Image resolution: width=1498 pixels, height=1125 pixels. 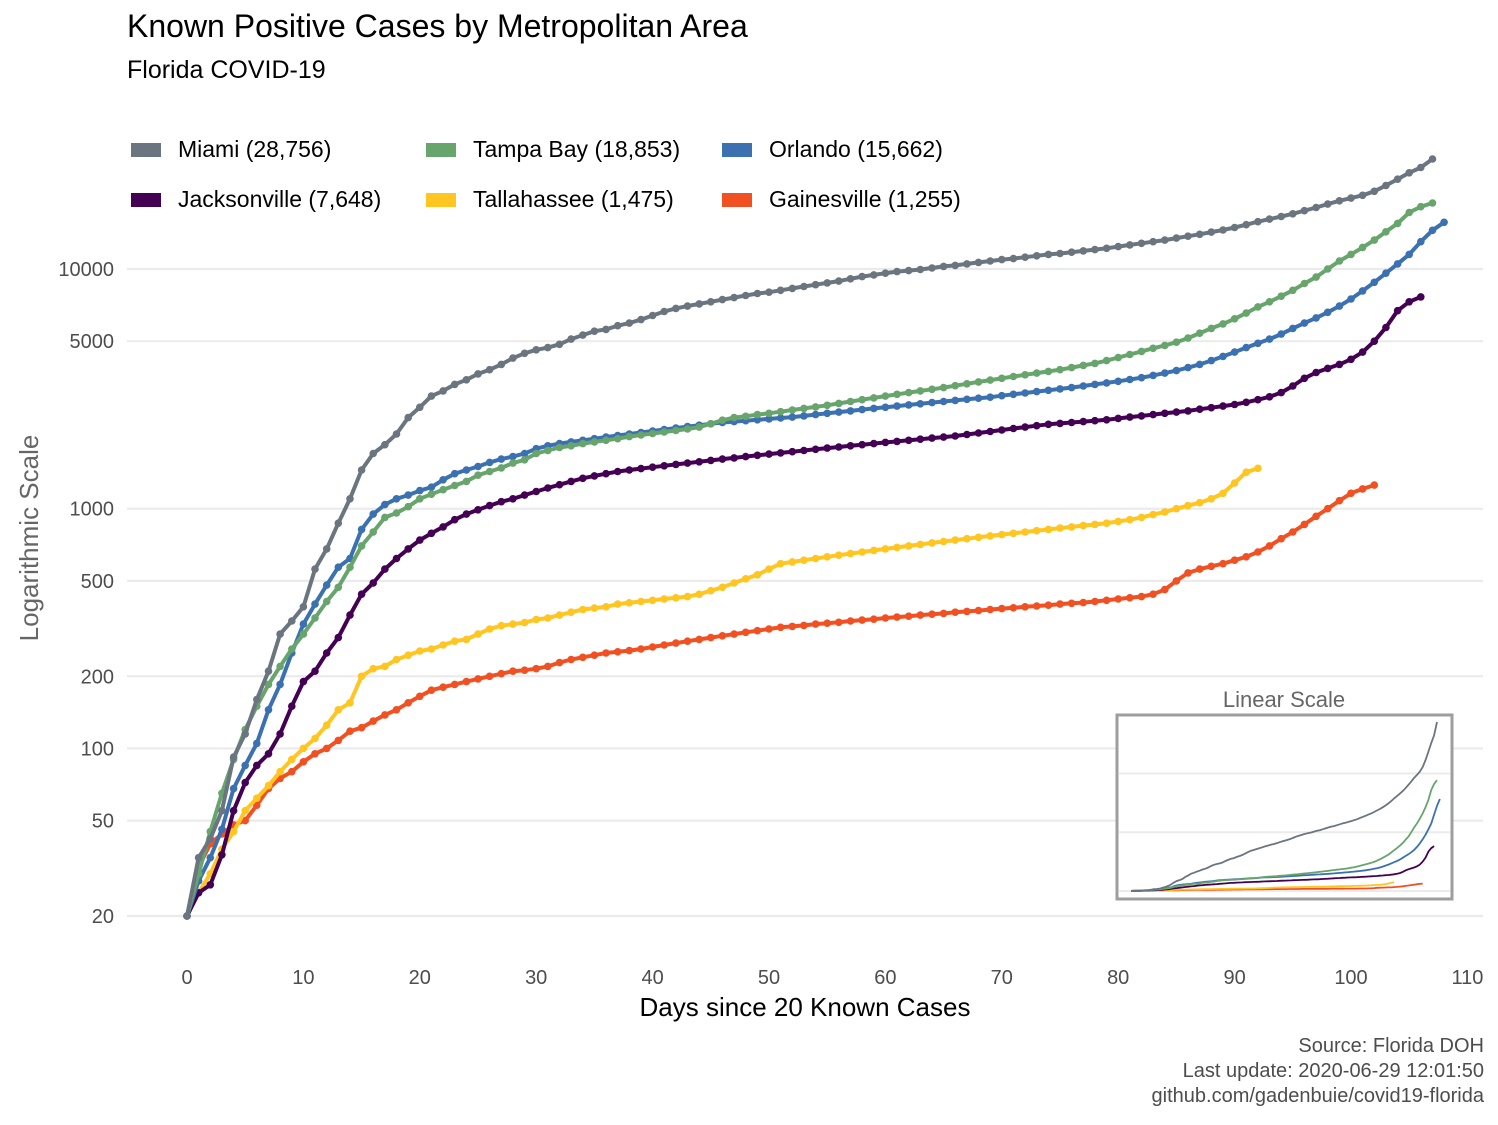 What do you see at coordinates (536, 978) in the screenshot?
I see `x-tick-label: 30` at bounding box center [536, 978].